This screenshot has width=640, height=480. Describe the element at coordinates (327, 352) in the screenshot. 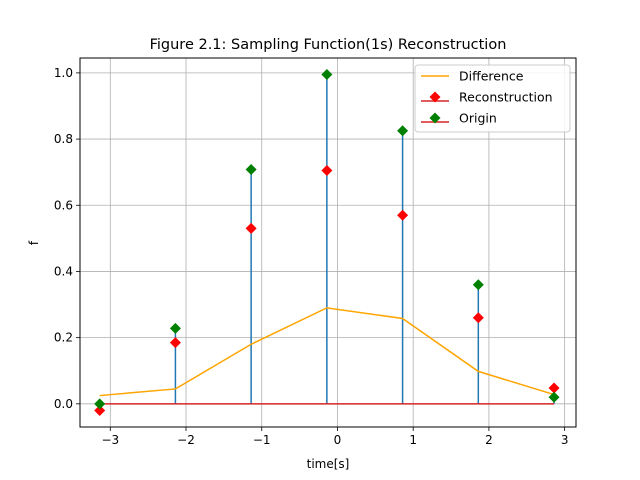

I see `difference-line` at that location.